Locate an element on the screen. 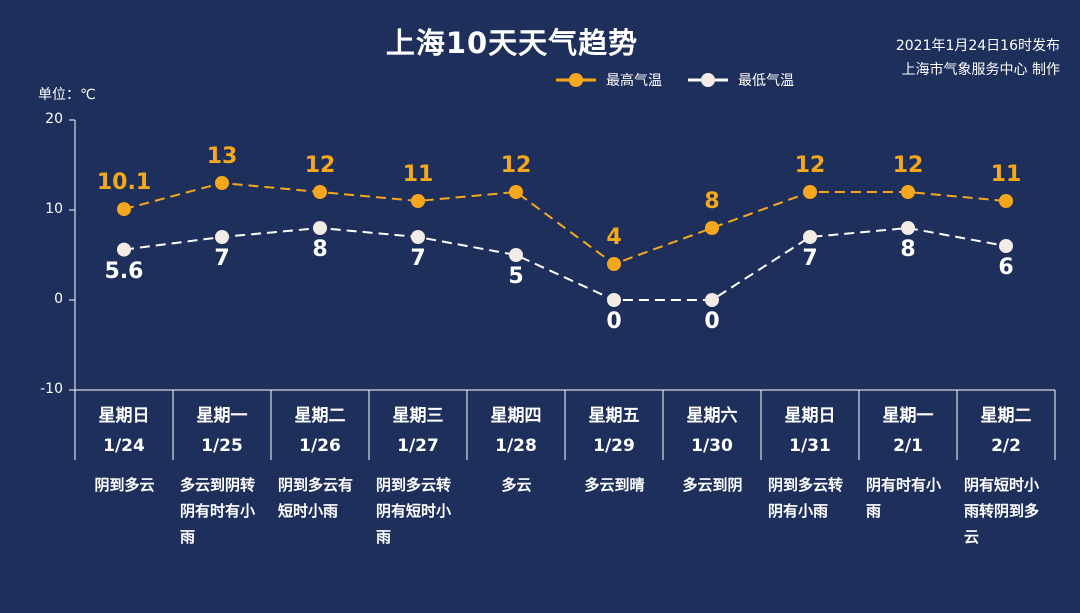 Image resolution: width=1080 pixels, height=613 pixels. legend-high-label: 最高气温 is located at coordinates (634, 81).